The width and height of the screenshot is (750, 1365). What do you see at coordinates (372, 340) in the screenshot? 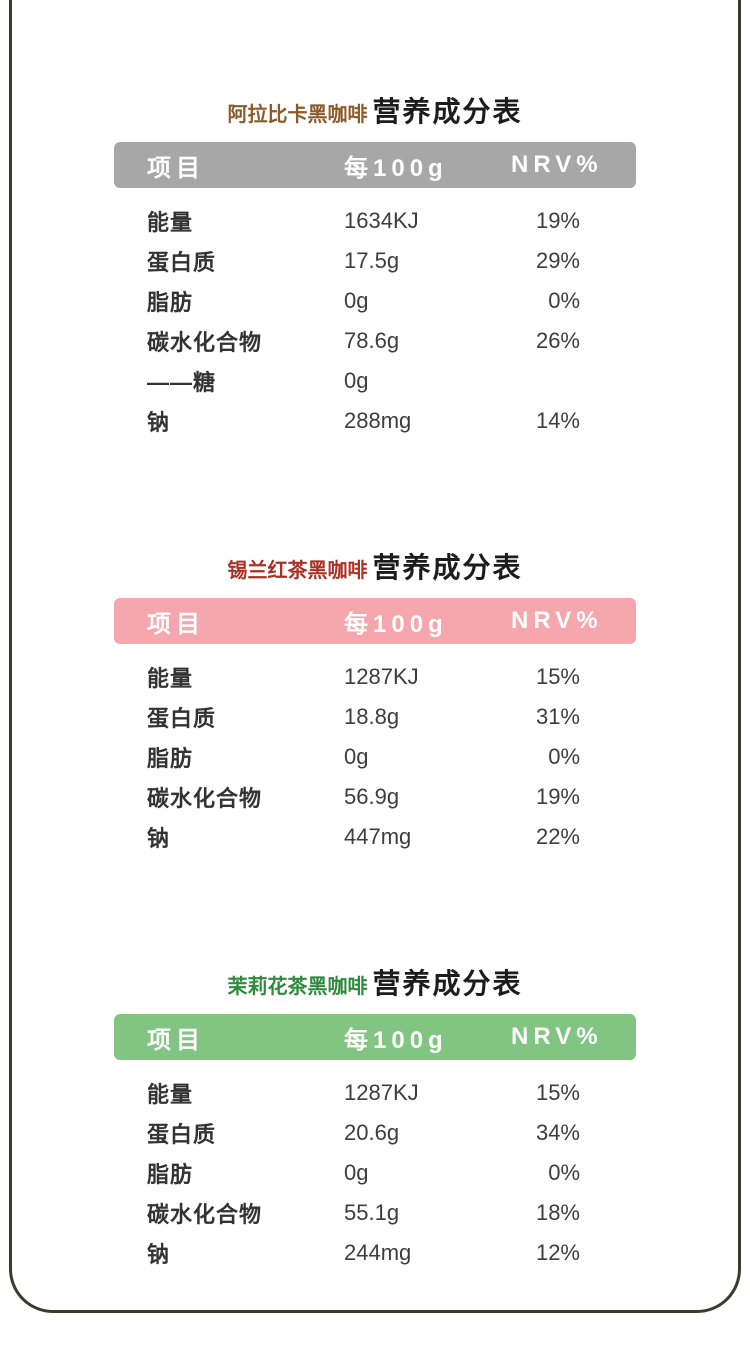
I see `row-per100g-value: 78.6g` at bounding box center [372, 340].